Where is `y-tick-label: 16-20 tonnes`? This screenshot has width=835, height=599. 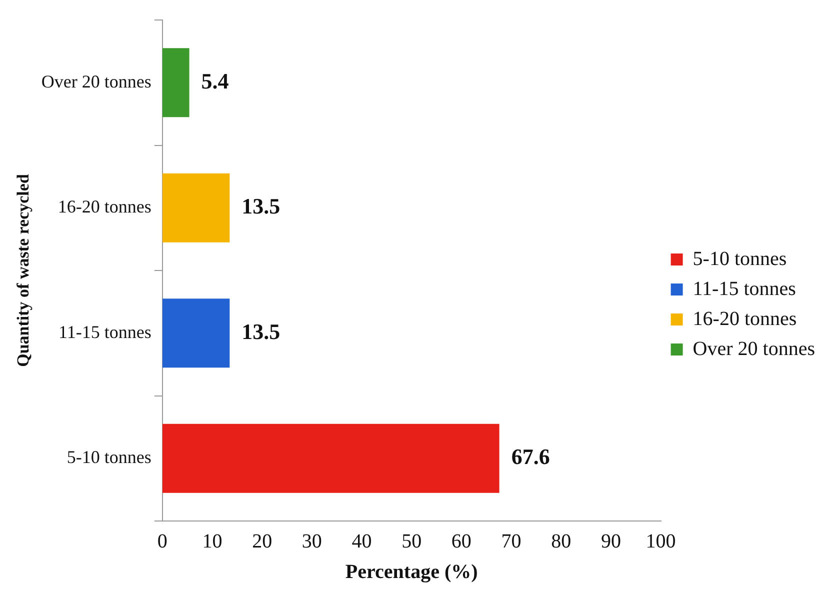 y-tick-label: 16-20 tonnes is located at coordinates (105, 206).